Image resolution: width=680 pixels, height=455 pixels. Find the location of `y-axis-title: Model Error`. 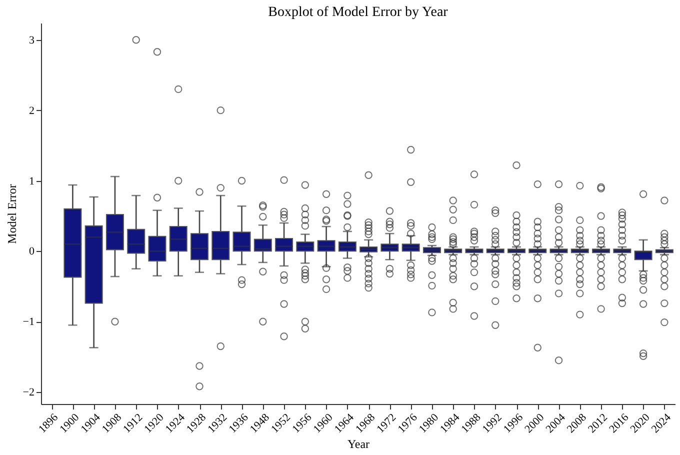

y-axis-title: Model Error is located at coordinates (11, 214).